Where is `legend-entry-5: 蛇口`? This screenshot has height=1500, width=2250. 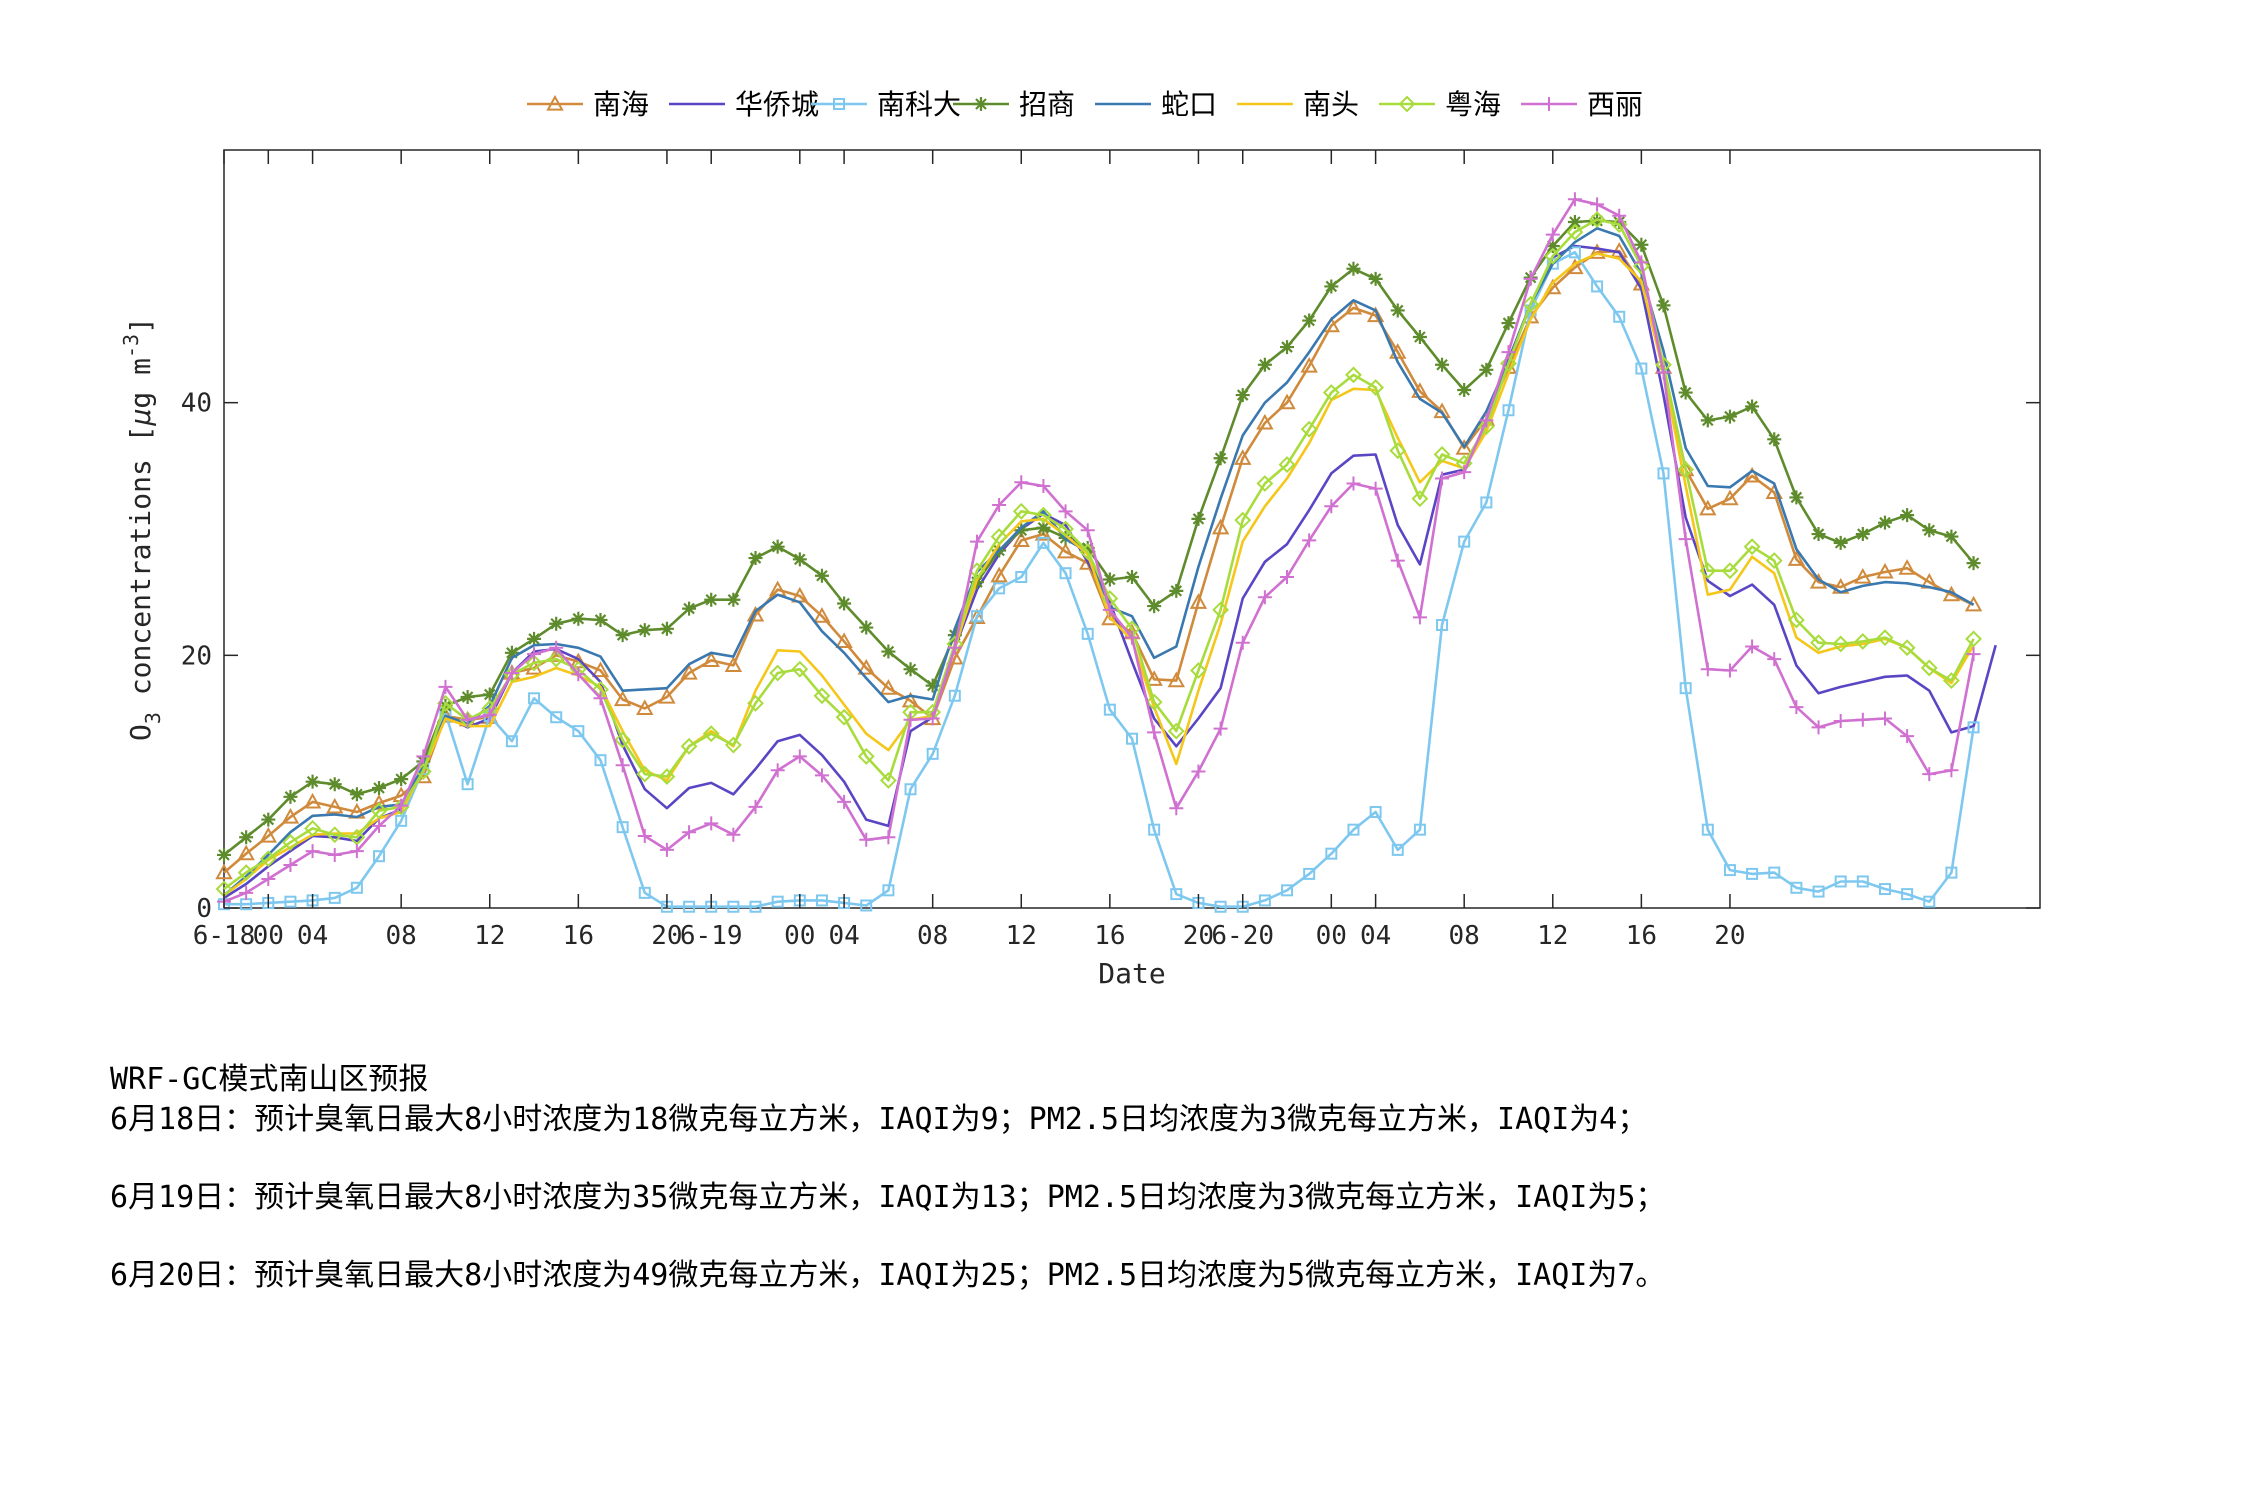 legend-entry-5: 蛇口 is located at coordinates (1156, 104).